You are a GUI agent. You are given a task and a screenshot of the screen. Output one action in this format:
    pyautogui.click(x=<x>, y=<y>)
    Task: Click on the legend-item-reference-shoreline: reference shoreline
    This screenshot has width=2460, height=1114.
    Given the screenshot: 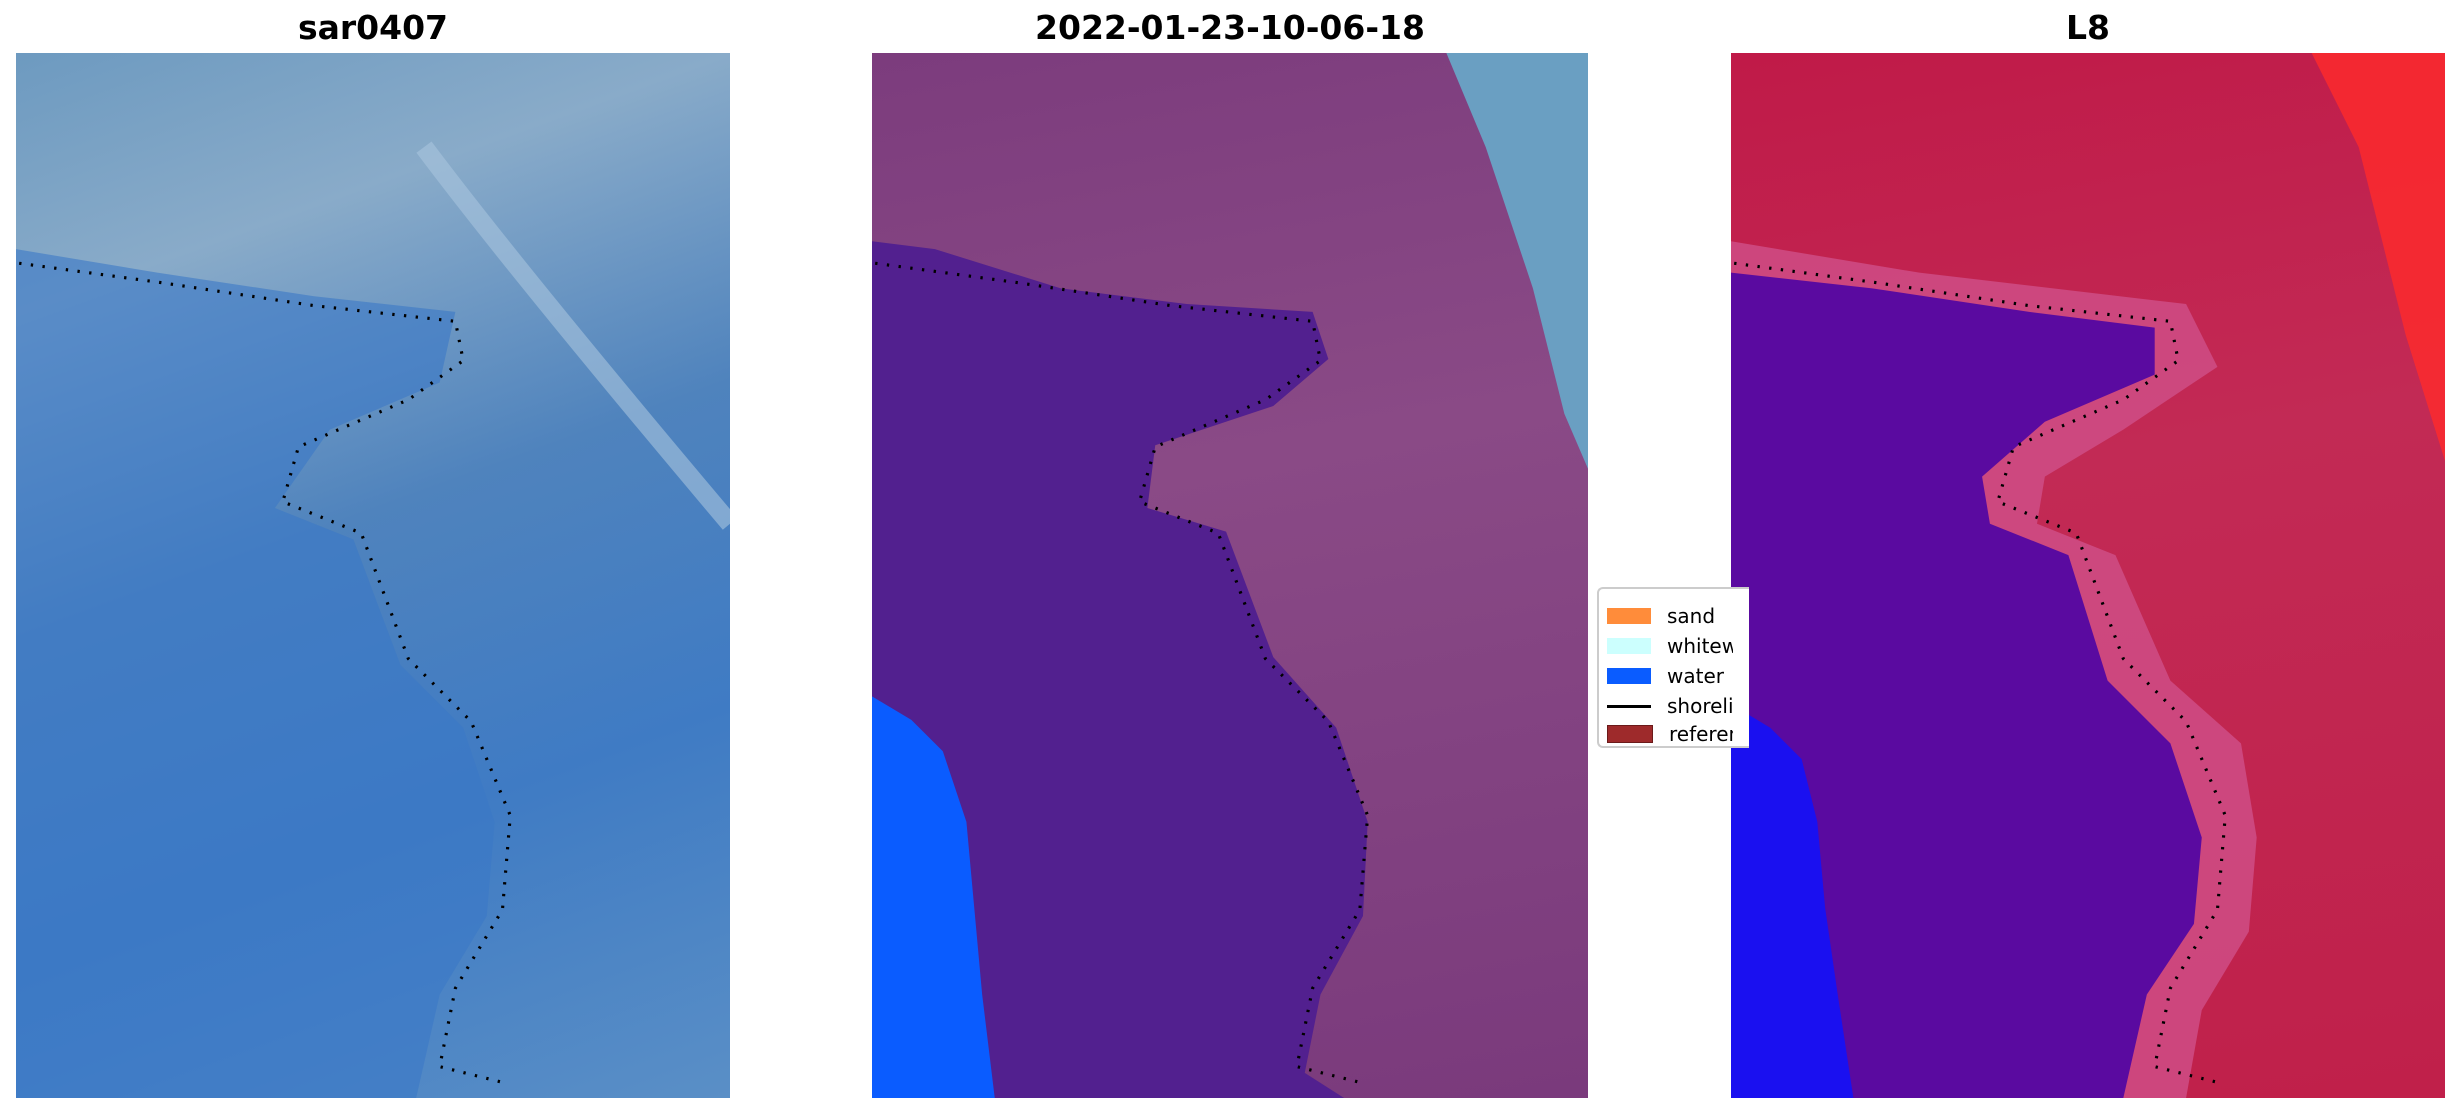 What is the action you would take?
    pyautogui.click(x=1670, y=733)
    